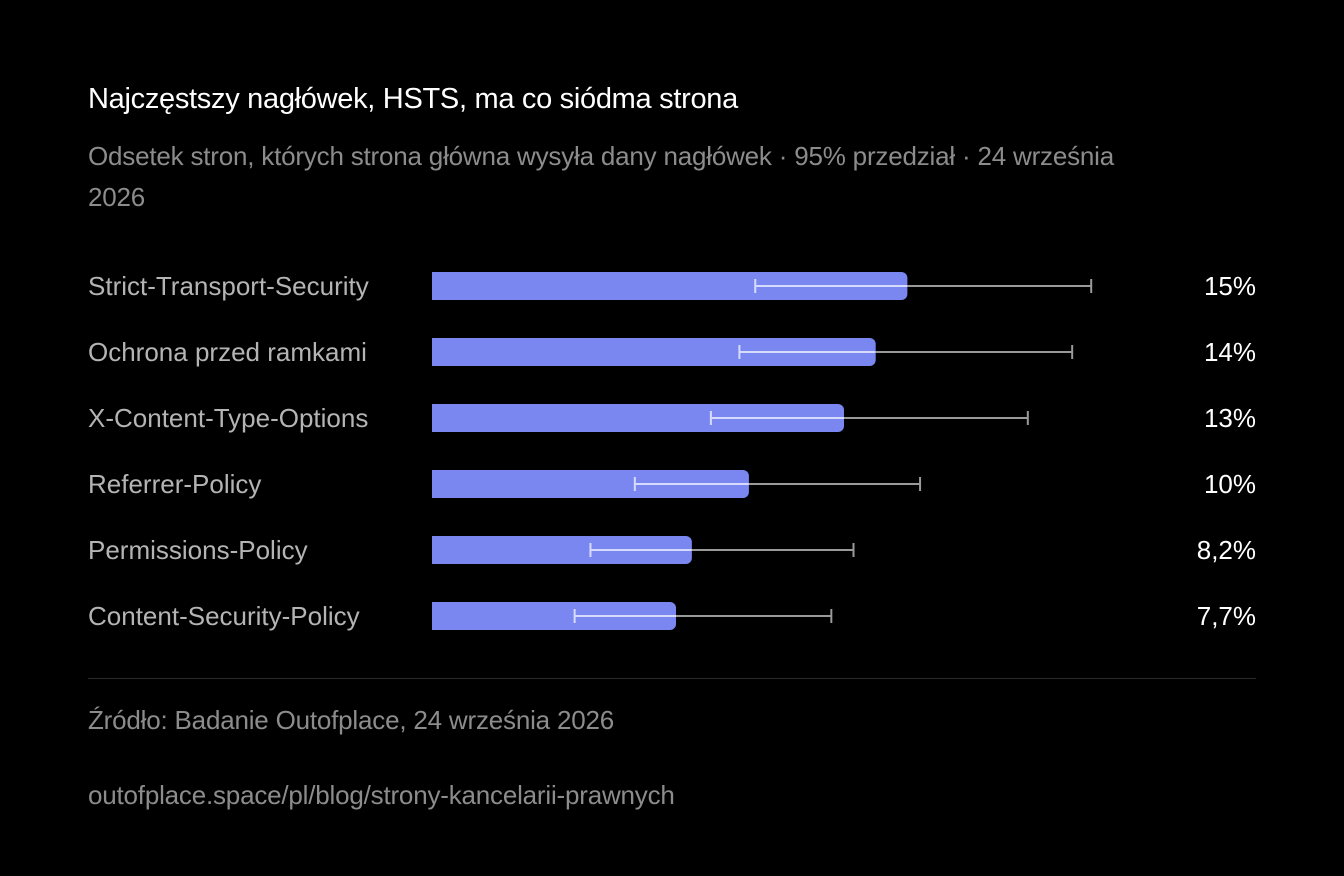 The image size is (1344, 876). I want to click on value-label: 13%, so click(1230, 418).